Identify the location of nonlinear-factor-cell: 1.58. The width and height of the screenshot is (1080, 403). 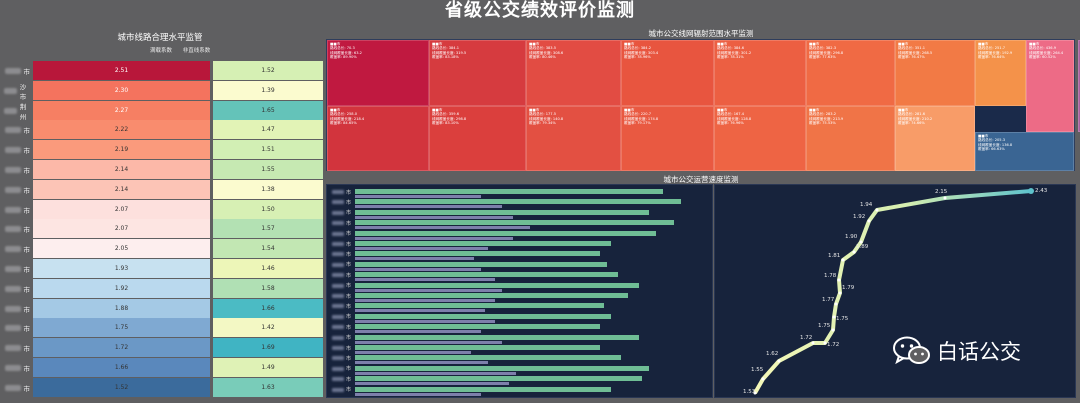
(268, 288).